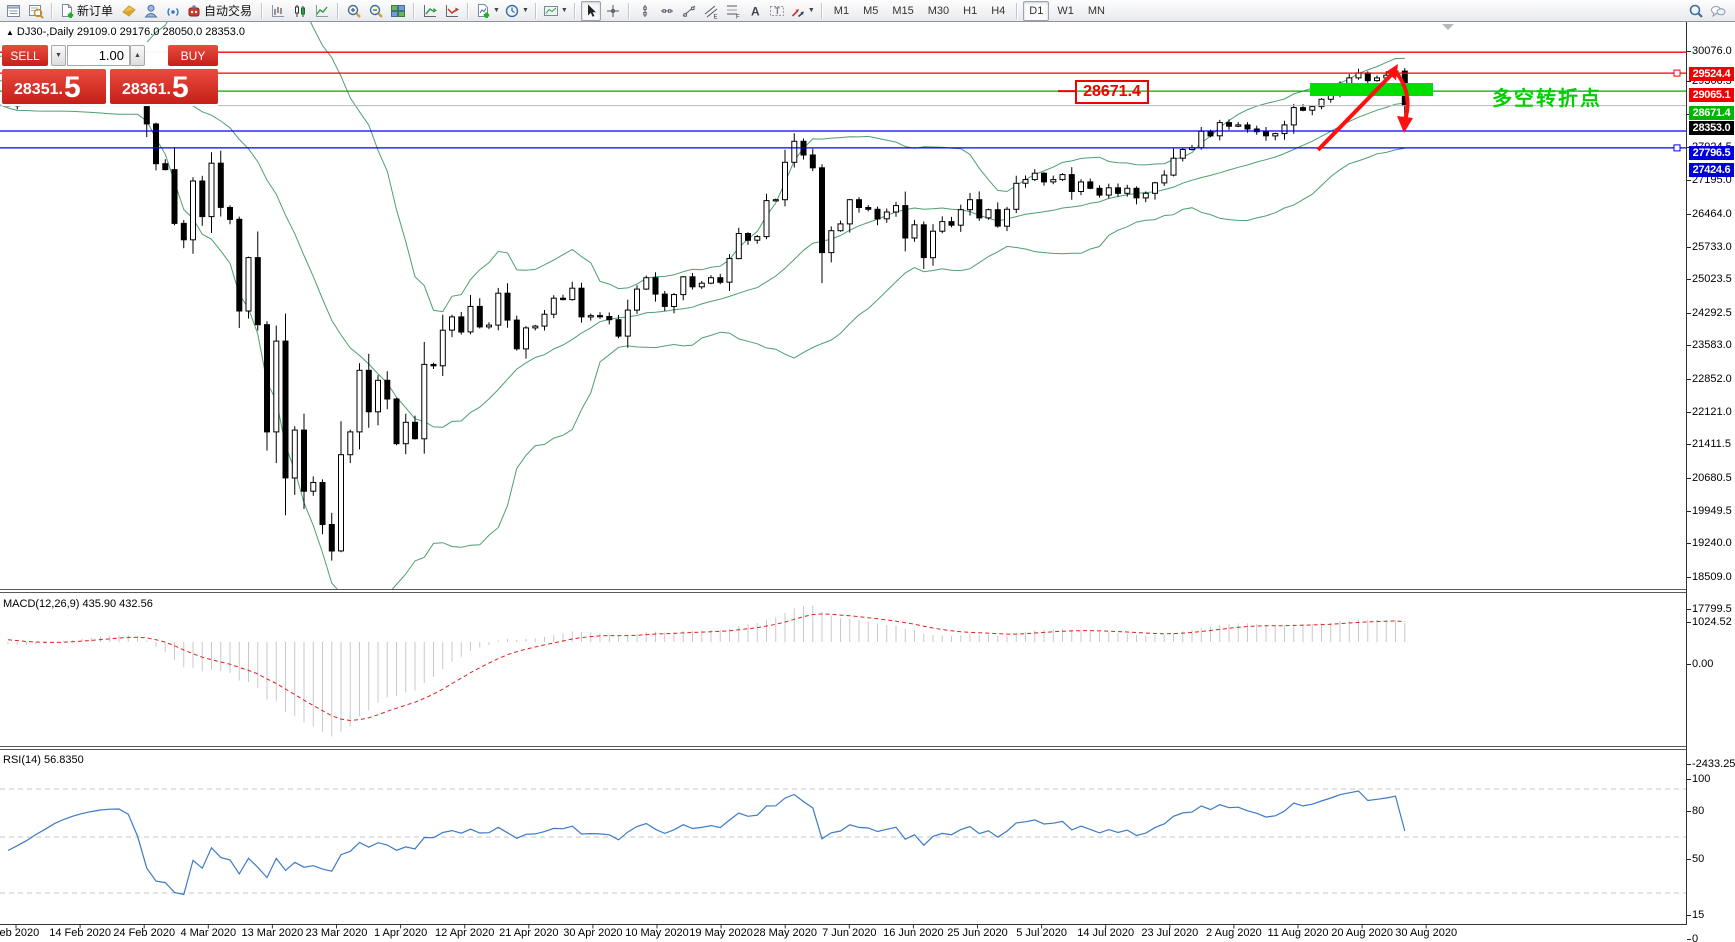 The width and height of the screenshot is (1735, 942). What do you see at coordinates (802, 11) in the screenshot?
I see `arrows-tool-button: ▼` at bounding box center [802, 11].